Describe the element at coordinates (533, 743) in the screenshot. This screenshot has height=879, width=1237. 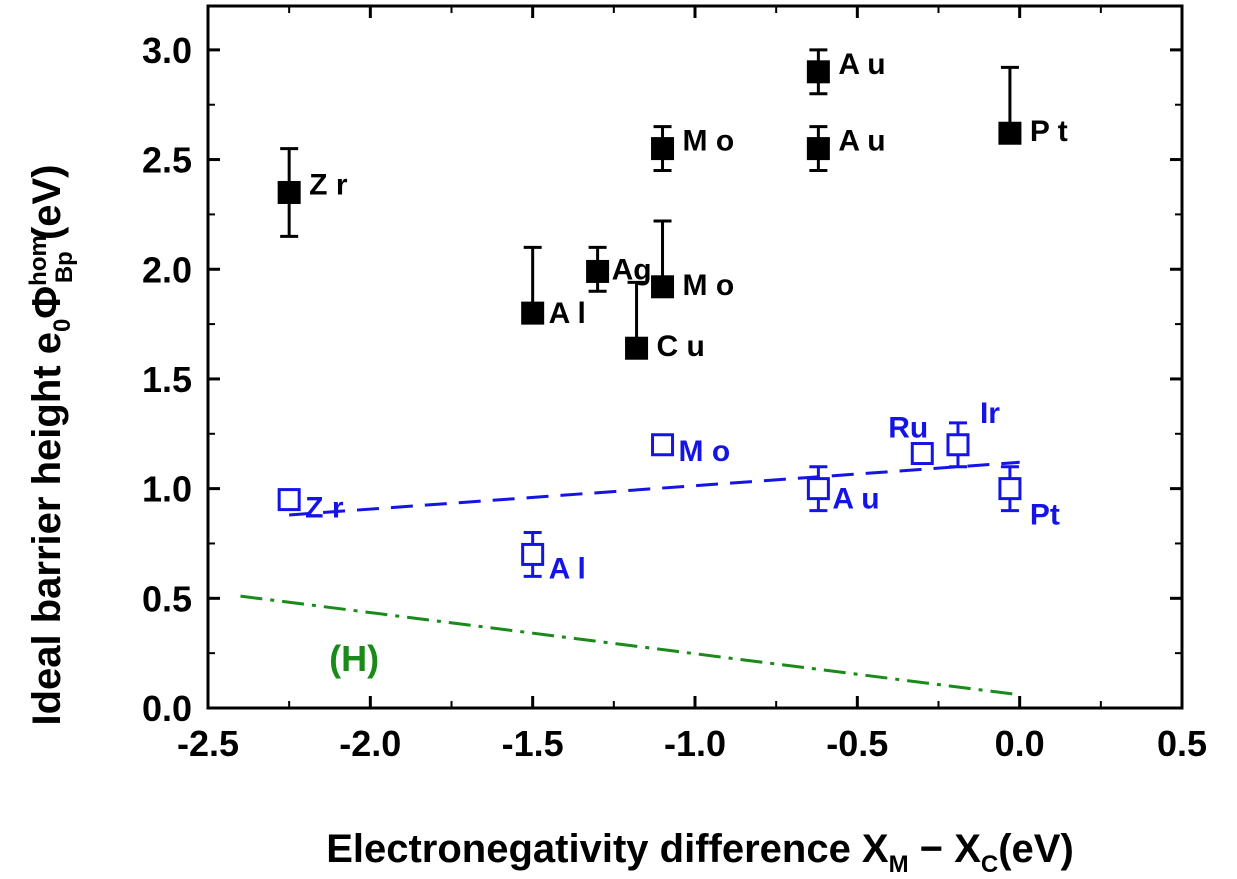
I see `x-tick-label: -1.5` at that location.